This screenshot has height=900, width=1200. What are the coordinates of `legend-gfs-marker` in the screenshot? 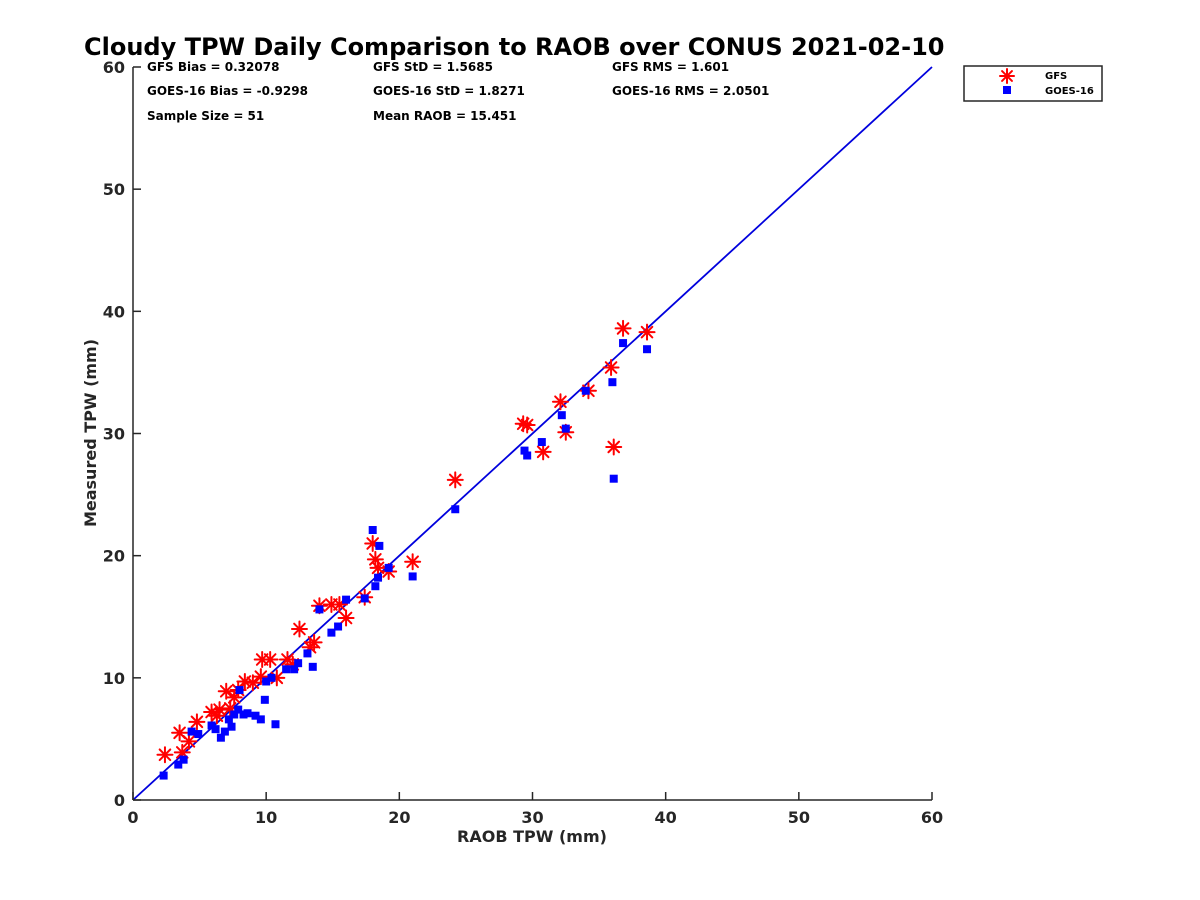 It's located at (1007, 76).